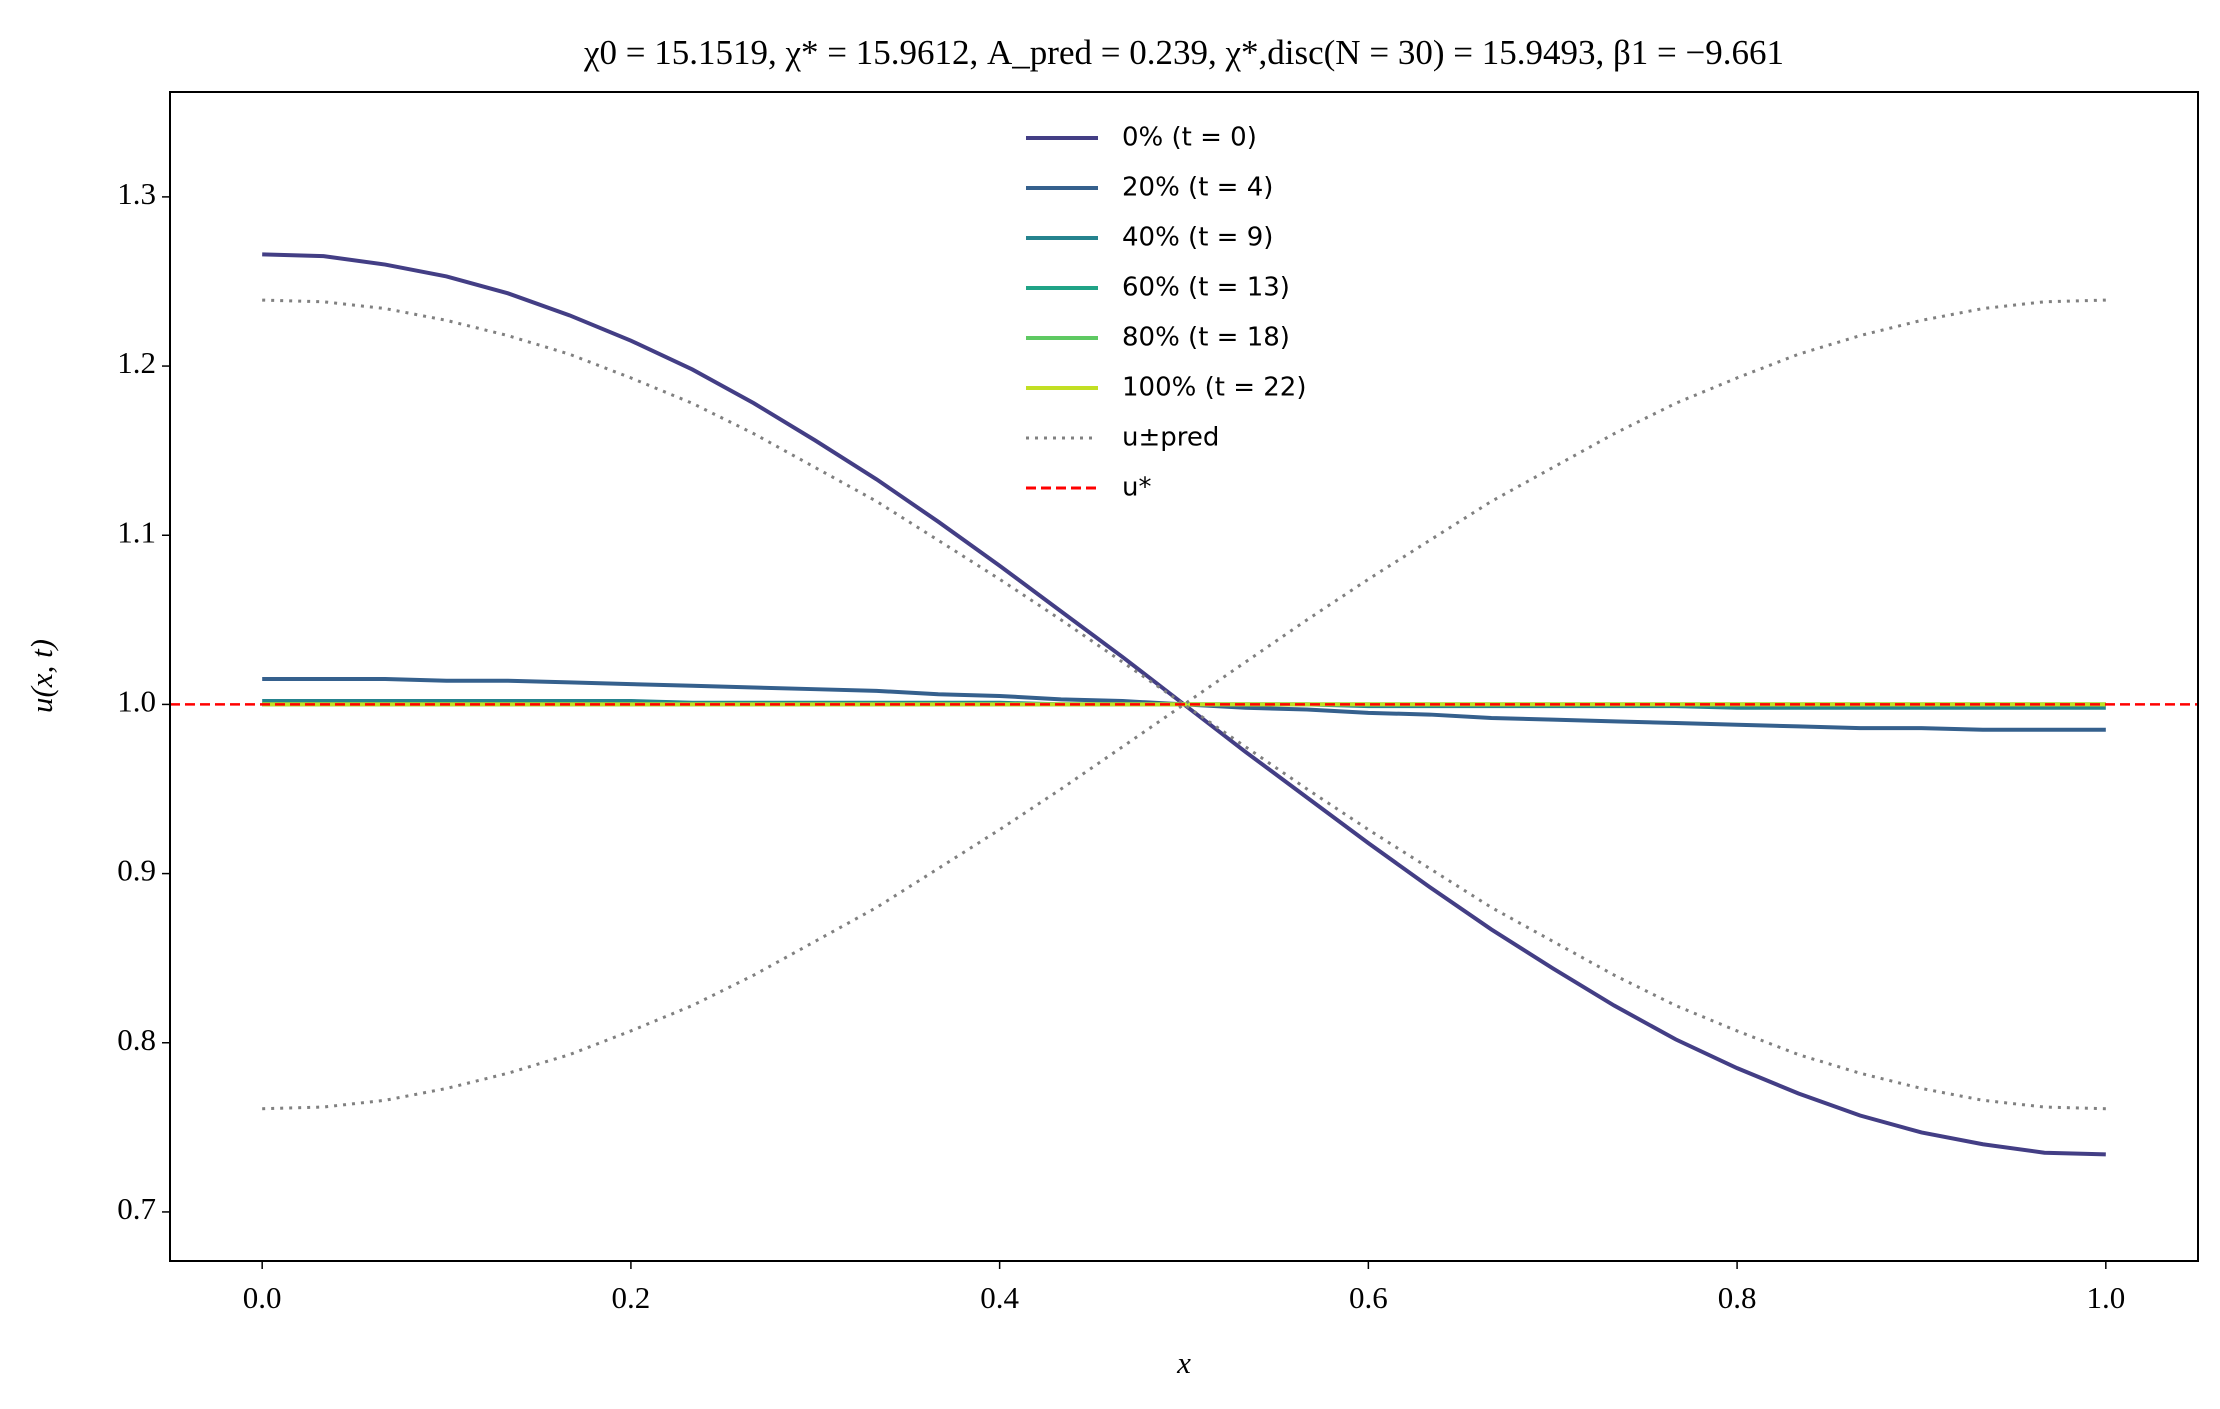 The image size is (2220, 1409). What do you see at coordinates (2105, 1297) in the screenshot?
I see `x-tick-label: 1.0` at bounding box center [2105, 1297].